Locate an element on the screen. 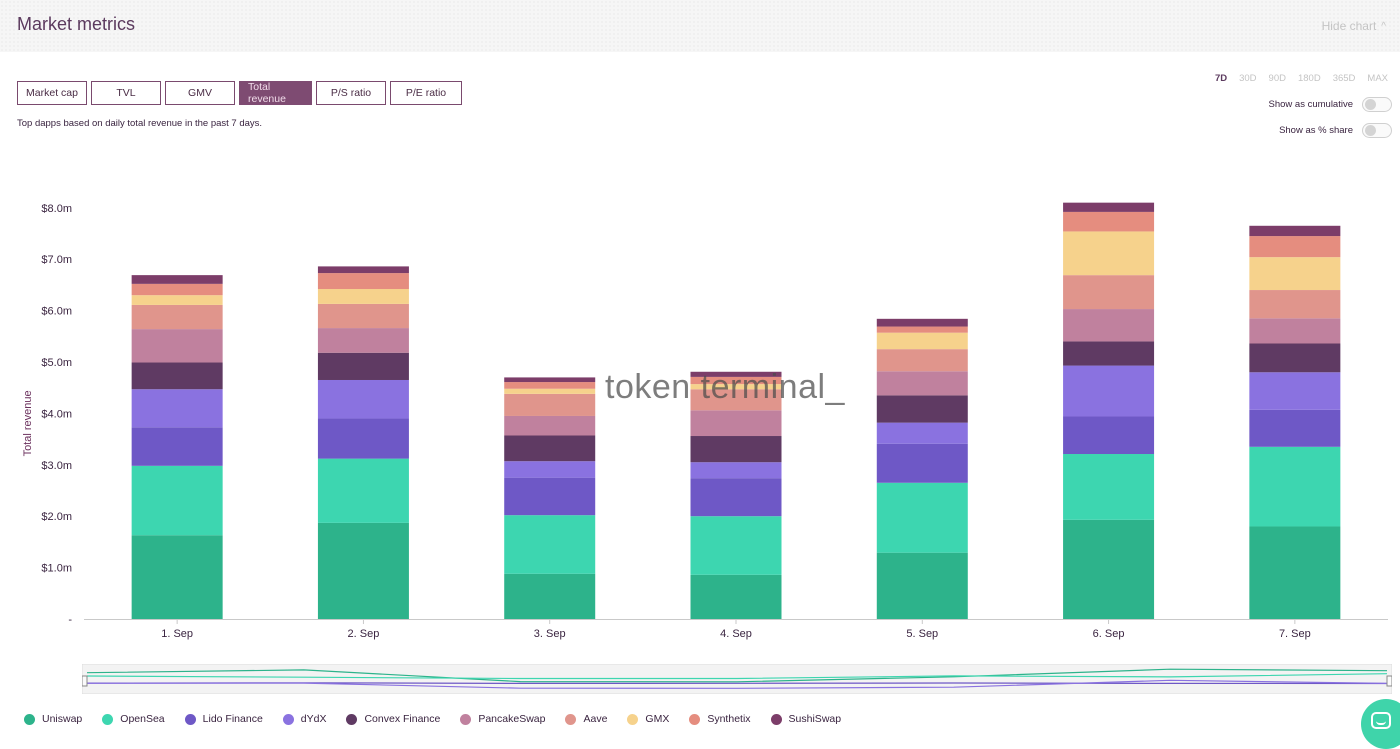  range-7d: 7D is located at coordinates (1221, 78).